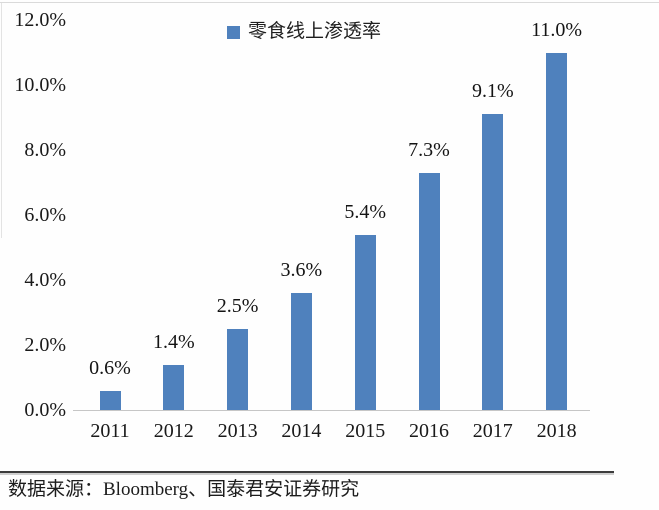  Describe the element at coordinates (184, 489) in the screenshot. I see `source-text: 数据来源：Bloomberg、国泰君安证券研究` at that location.